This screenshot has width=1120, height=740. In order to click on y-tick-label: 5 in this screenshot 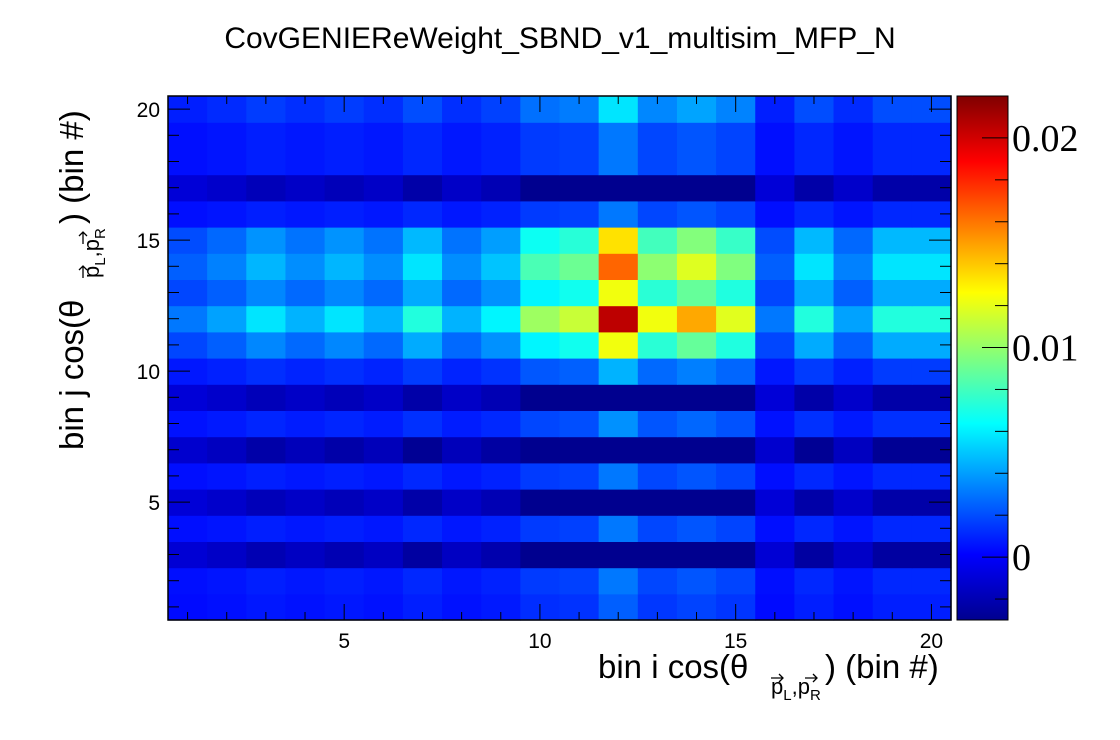, I will do `click(154, 503)`.